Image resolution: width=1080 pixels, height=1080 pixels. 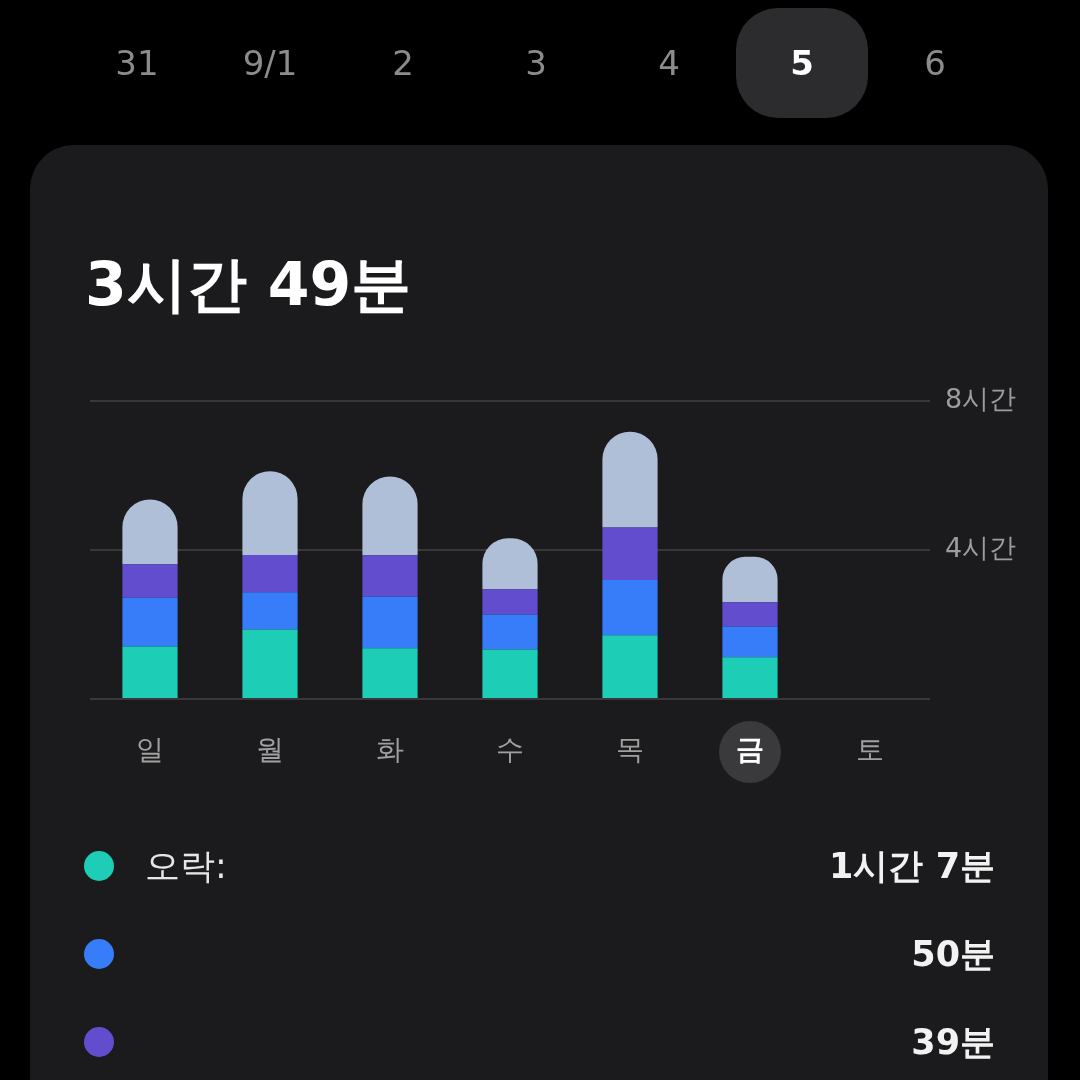 What do you see at coordinates (953, 954) in the screenshot?
I see `text: 50분` at bounding box center [953, 954].